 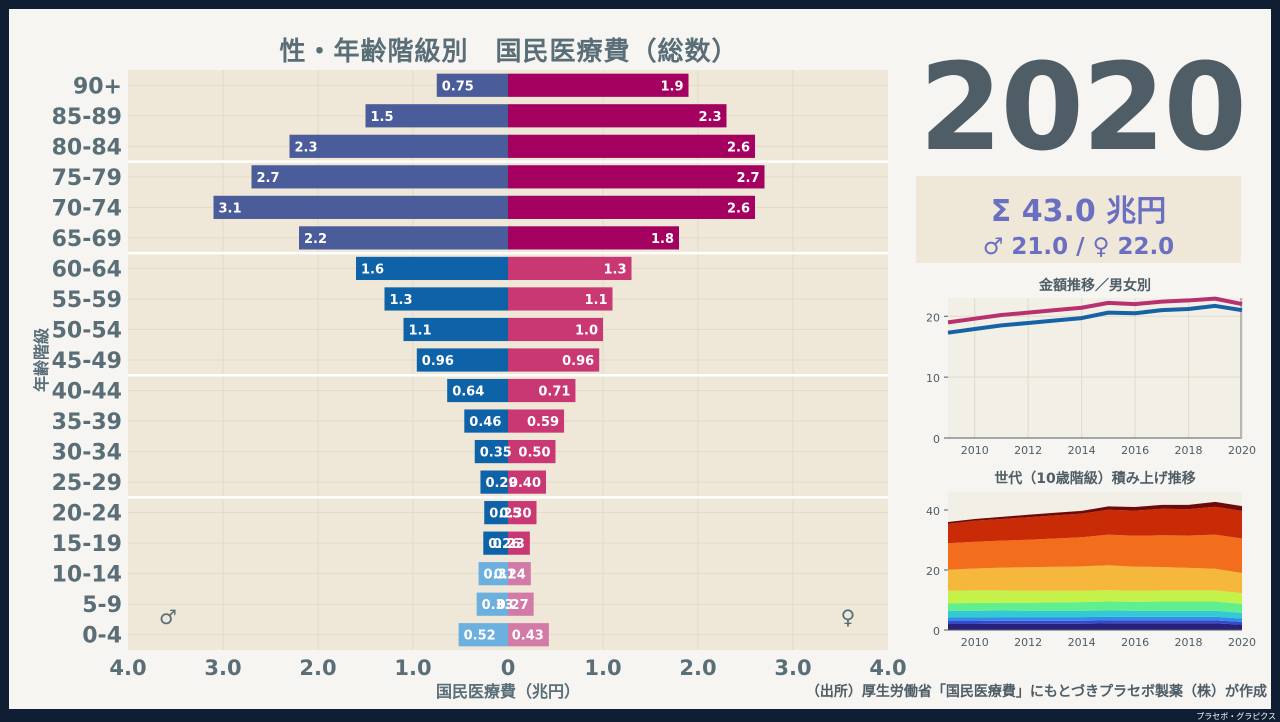 What do you see at coordinates (975, 642) in the screenshot?
I see `area-x-tick-label: 2010` at bounding box center [975, 642].